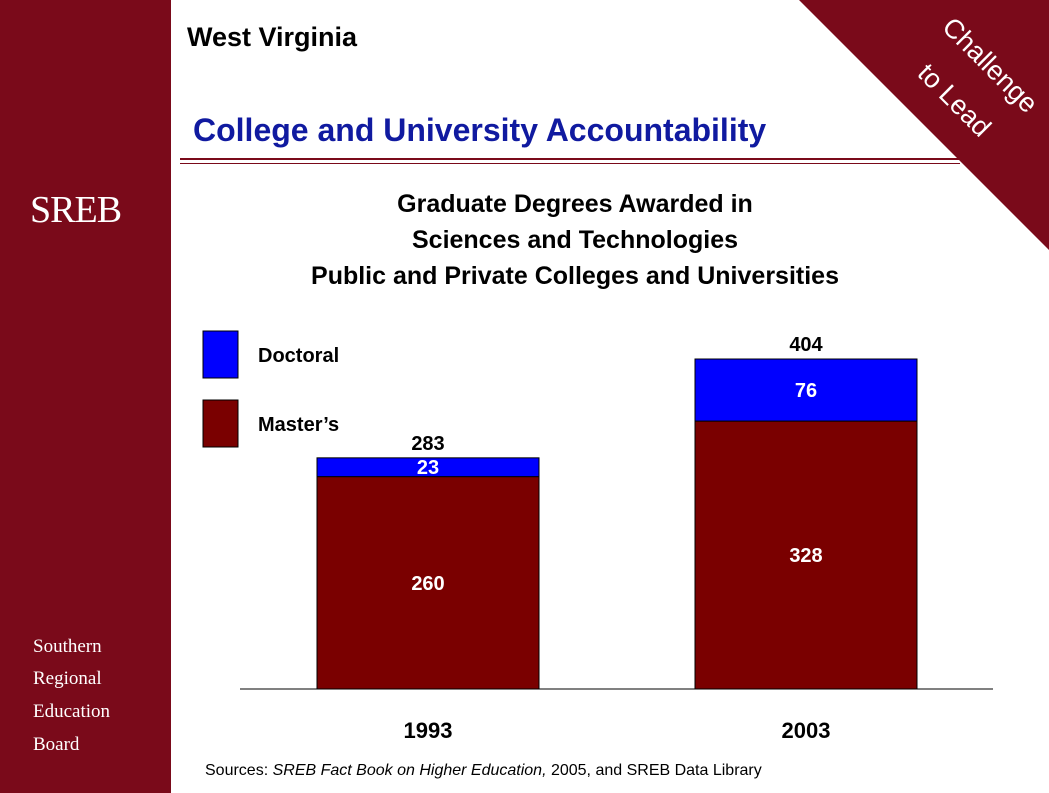  I want to click on bar-masters-1993, so click(428, 583).